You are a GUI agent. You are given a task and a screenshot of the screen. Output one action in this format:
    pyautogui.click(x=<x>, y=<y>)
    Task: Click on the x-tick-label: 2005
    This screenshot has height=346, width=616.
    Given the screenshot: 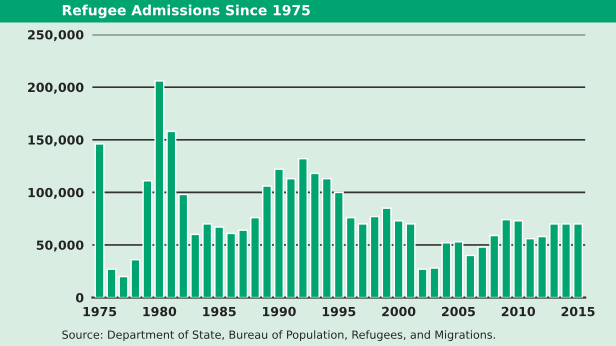 What is the action you would take?
    pyautogui.click(x=458, y=311)
    